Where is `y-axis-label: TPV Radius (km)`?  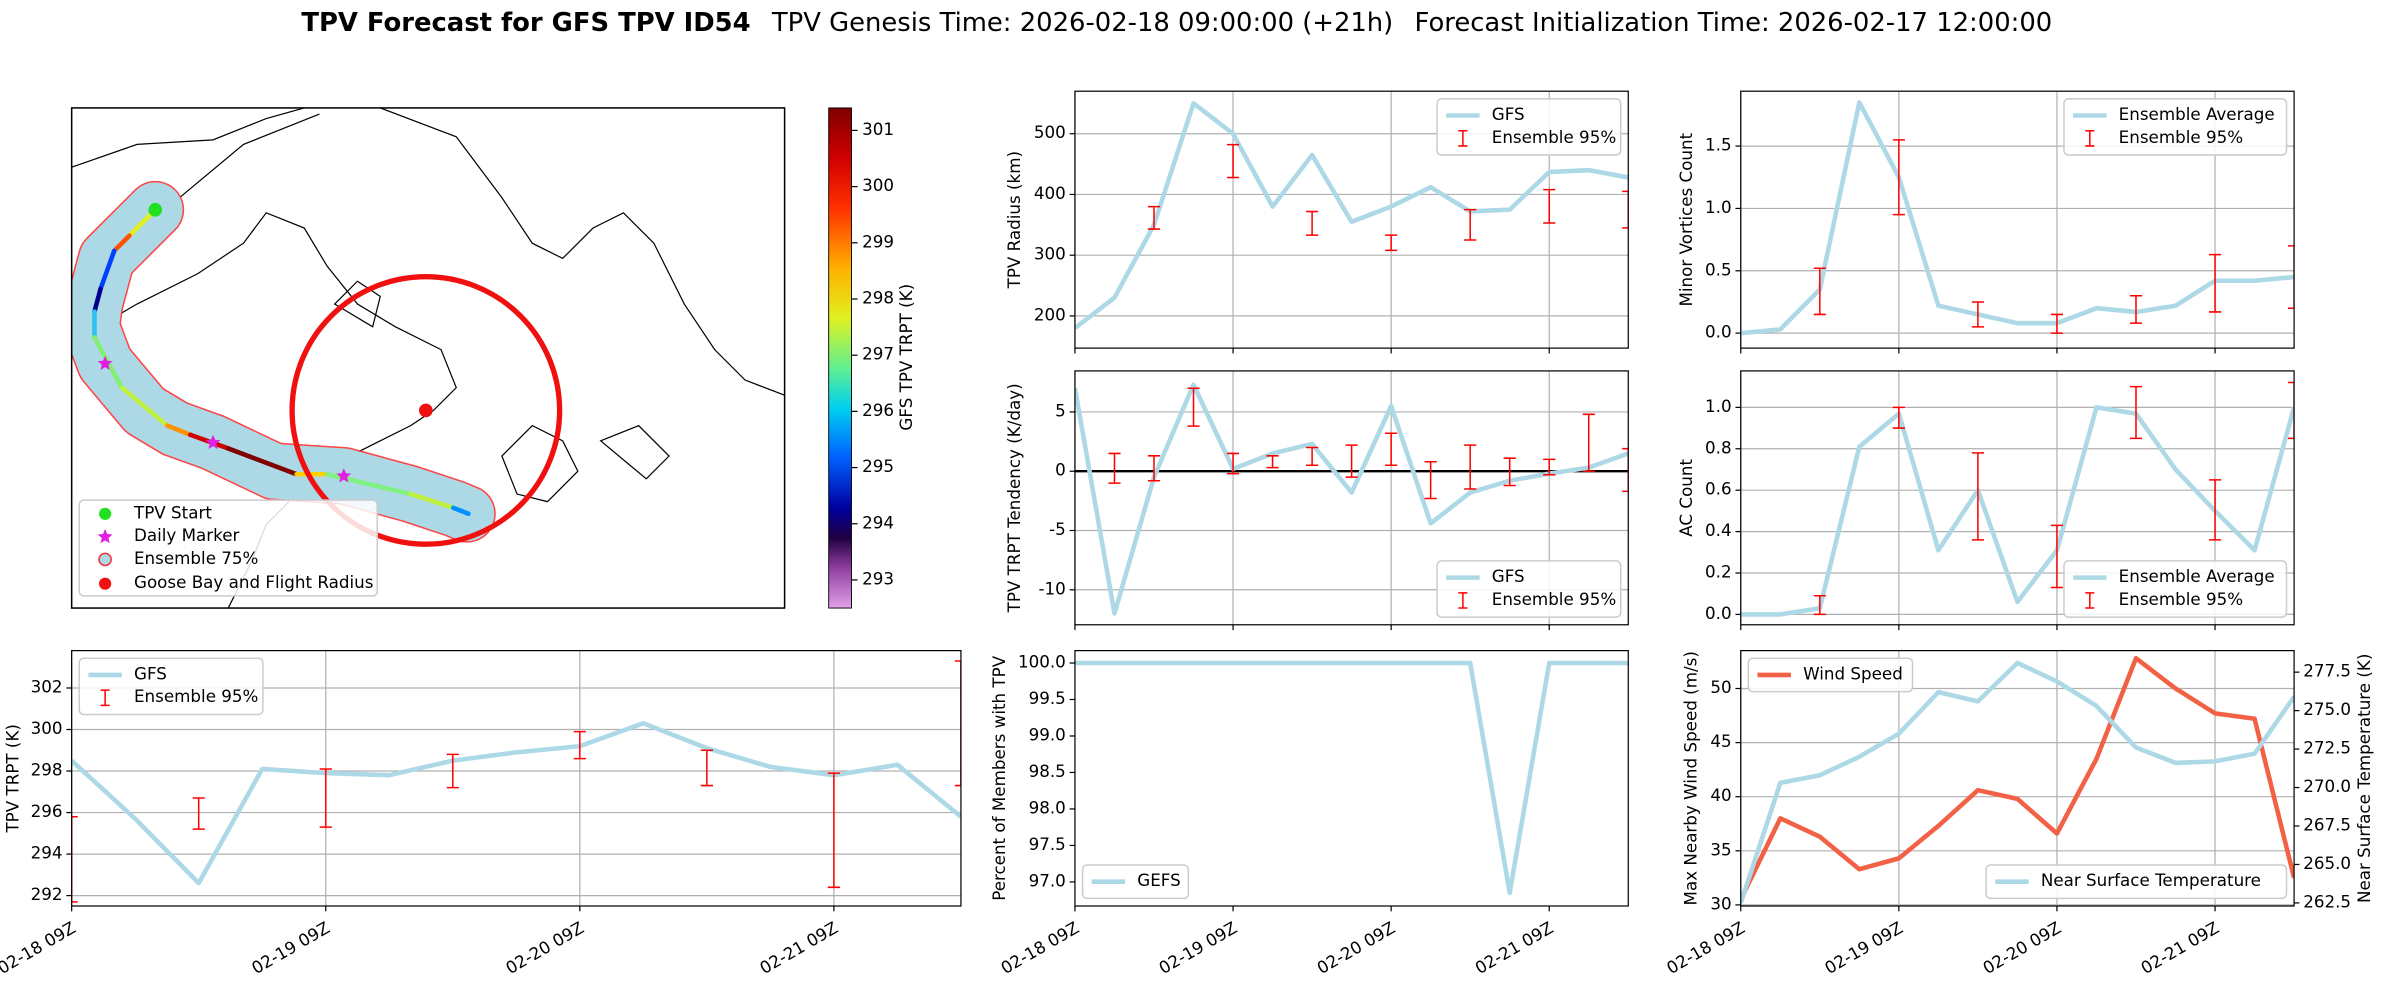 y-axis-label: TPV Radius (km) is located at coordinates (1014, 220).